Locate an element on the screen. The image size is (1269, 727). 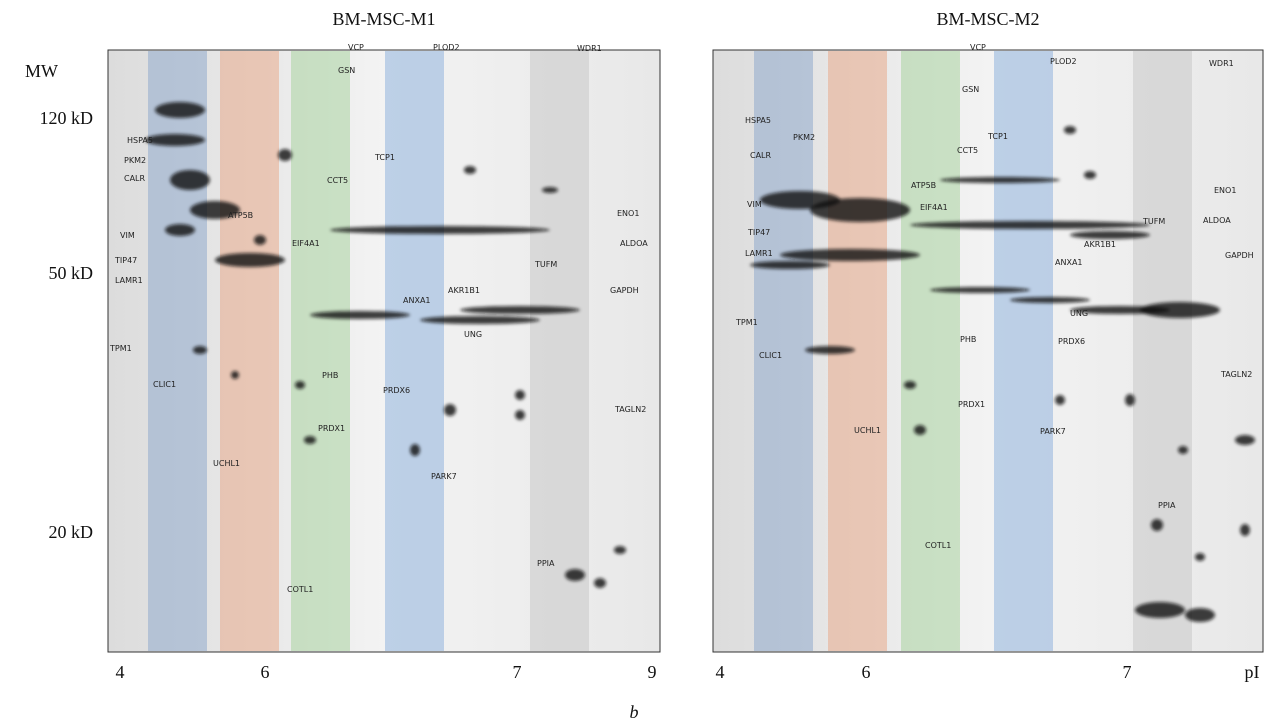
protein-label: LAMR1 is located at coordinates (129, 280).